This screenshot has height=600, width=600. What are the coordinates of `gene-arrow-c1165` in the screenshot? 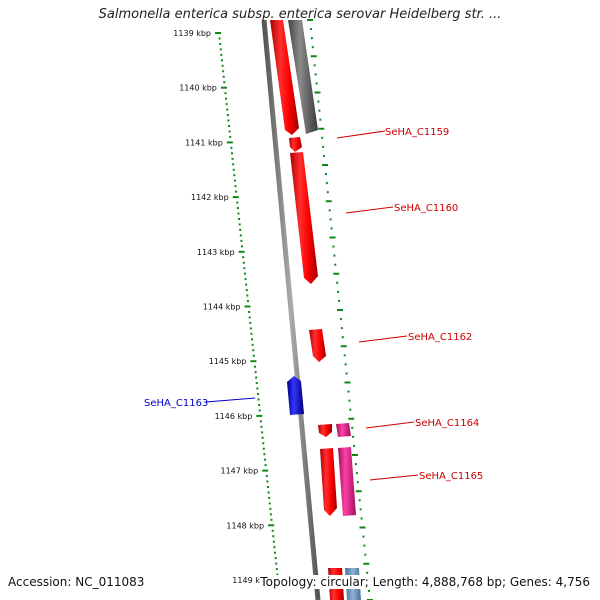 It's located at (328, 482).